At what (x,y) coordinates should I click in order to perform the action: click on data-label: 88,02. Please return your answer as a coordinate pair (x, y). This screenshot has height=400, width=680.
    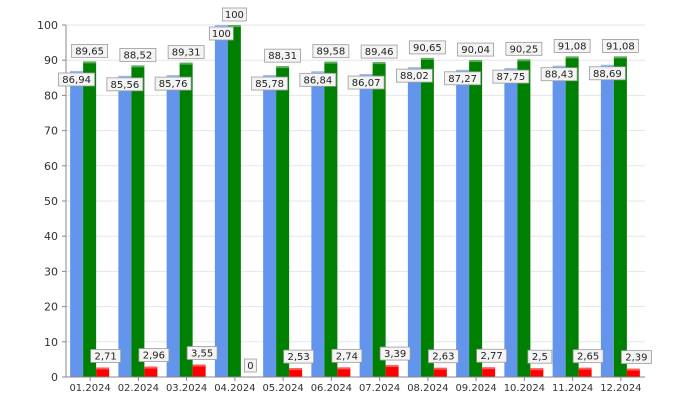
    Looking at the image, I should click on (414, 75).